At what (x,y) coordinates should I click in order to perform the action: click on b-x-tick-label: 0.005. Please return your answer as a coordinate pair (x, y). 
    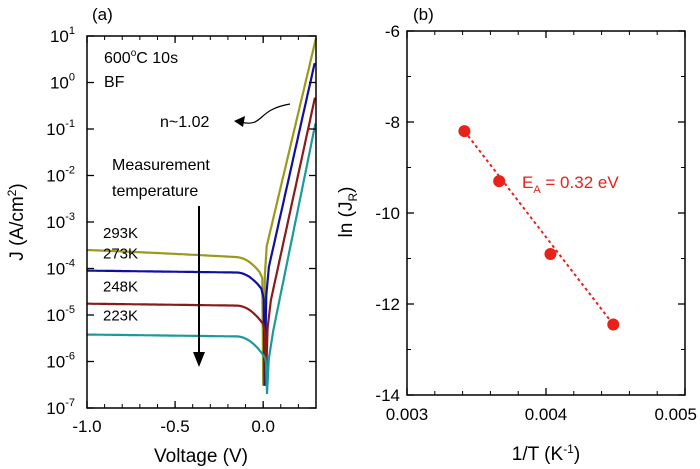
    Looking at the image, I should click on (675, 414).